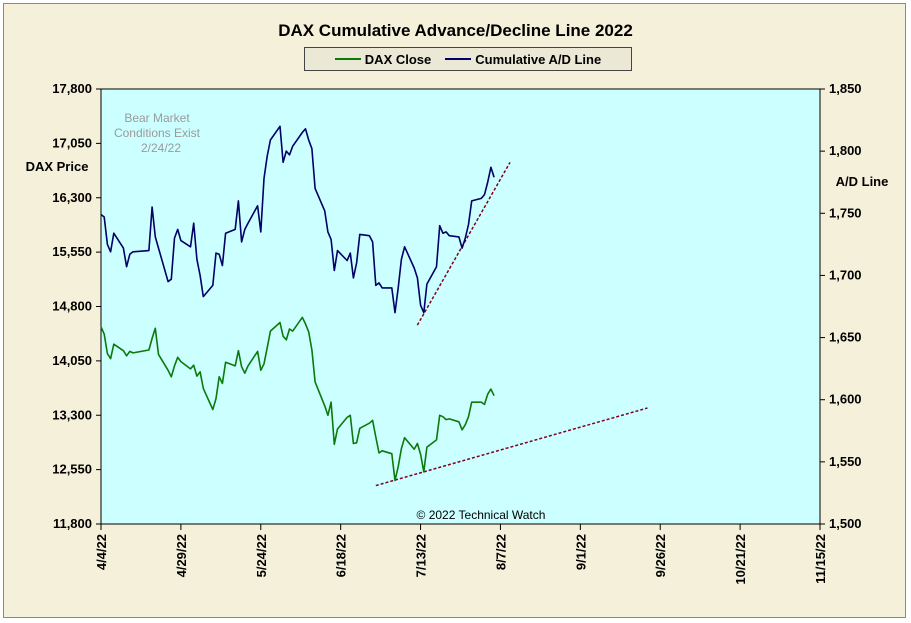 The height and width of the screenshot is (623, 911). Describe the element at coordinates (845, 399) in the screenshot. I see `y-right-tick-label: 1,600` at that location.